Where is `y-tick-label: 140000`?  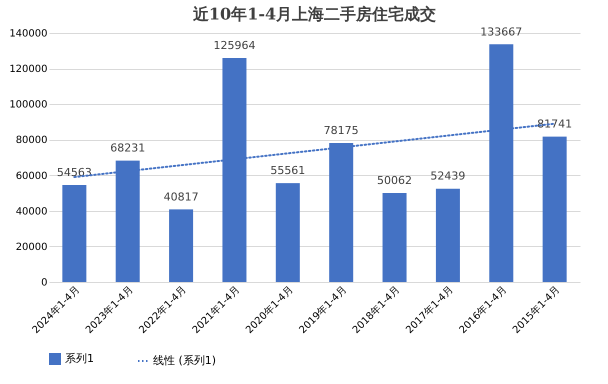
y-tick-label: 140000 is located at coordinates (28, 34).